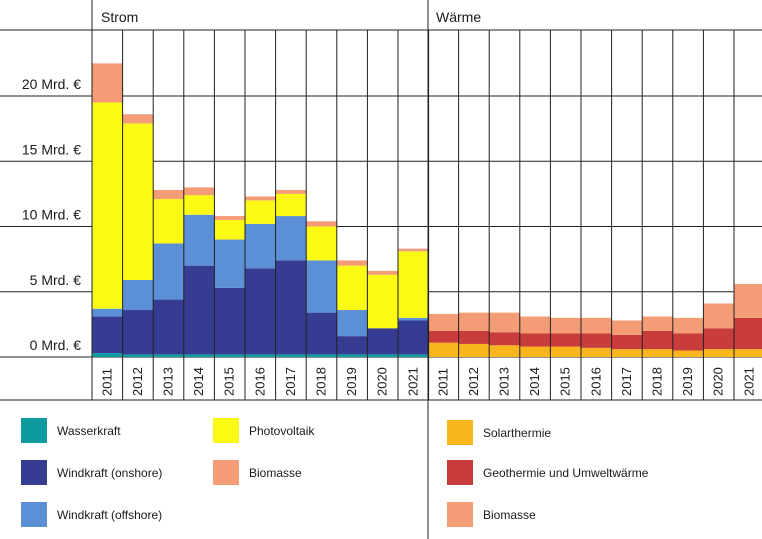 This screenshot has width=762, height=539. Describe the element at coordinates (596, 352) in the screenshot. I see `bar-wärme-2016-solarthermie` at that location.